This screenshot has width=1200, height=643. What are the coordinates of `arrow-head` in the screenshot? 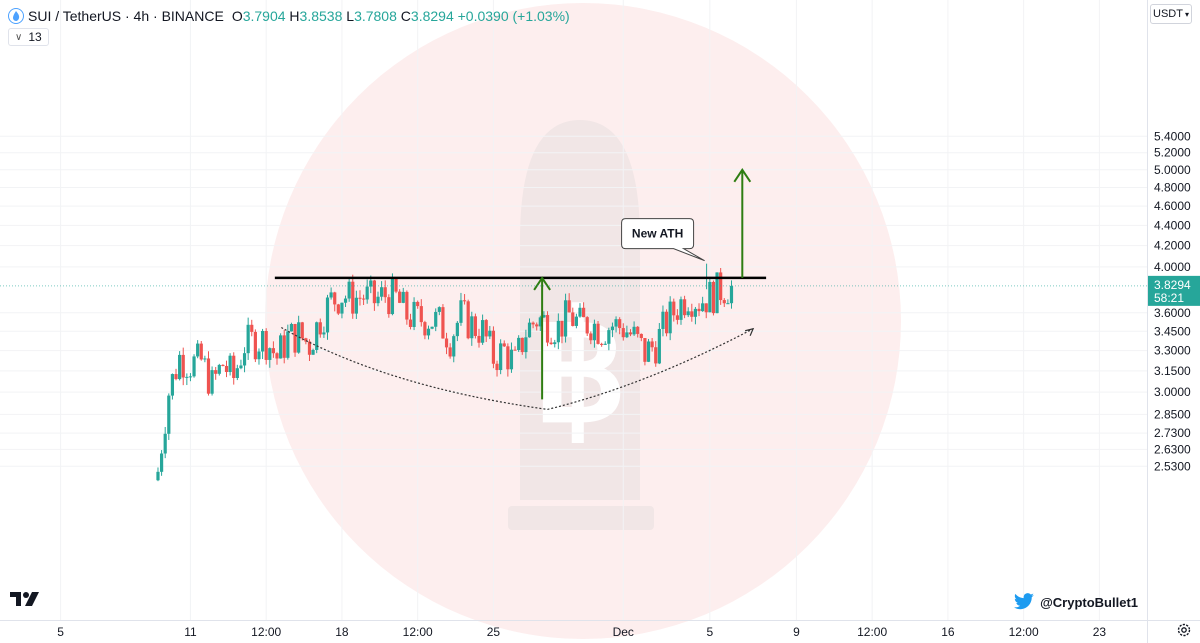 It's located at (542, 283).